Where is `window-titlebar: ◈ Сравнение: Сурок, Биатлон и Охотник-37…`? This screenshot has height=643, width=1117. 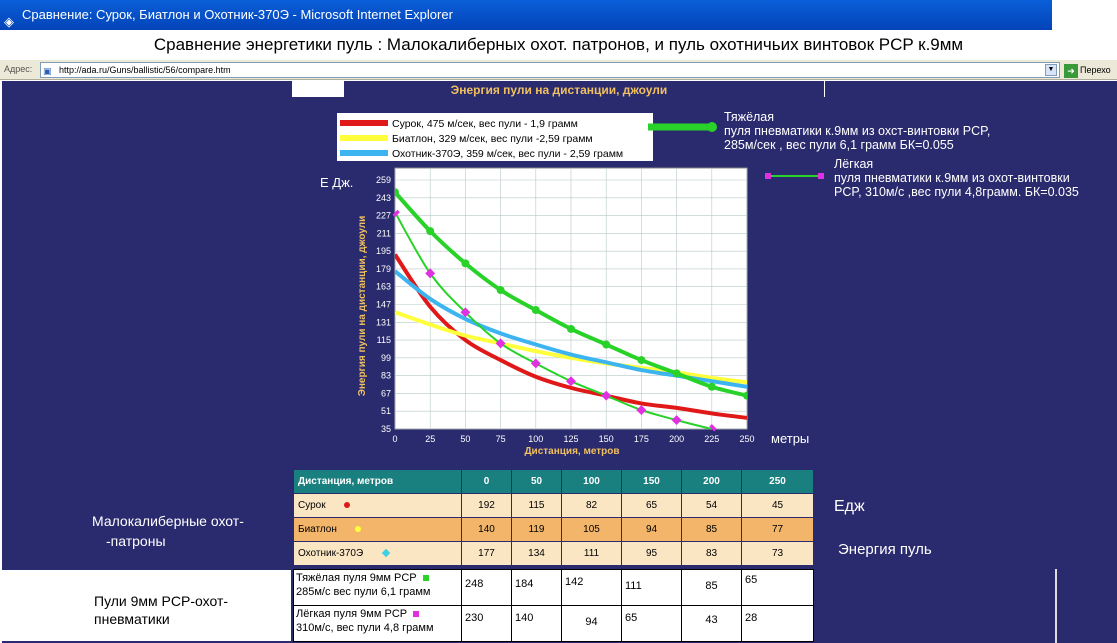
window-titlebar: ◈ Сравнение: Сурок, Биатлон и Охотник-37… is located at coordinates (526, 15).